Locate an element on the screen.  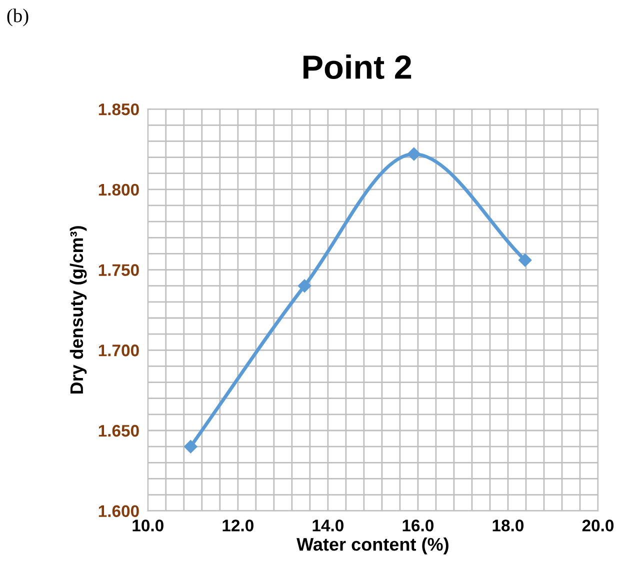
x-tick-label: 14.0 is located at coordinates (328, 526).